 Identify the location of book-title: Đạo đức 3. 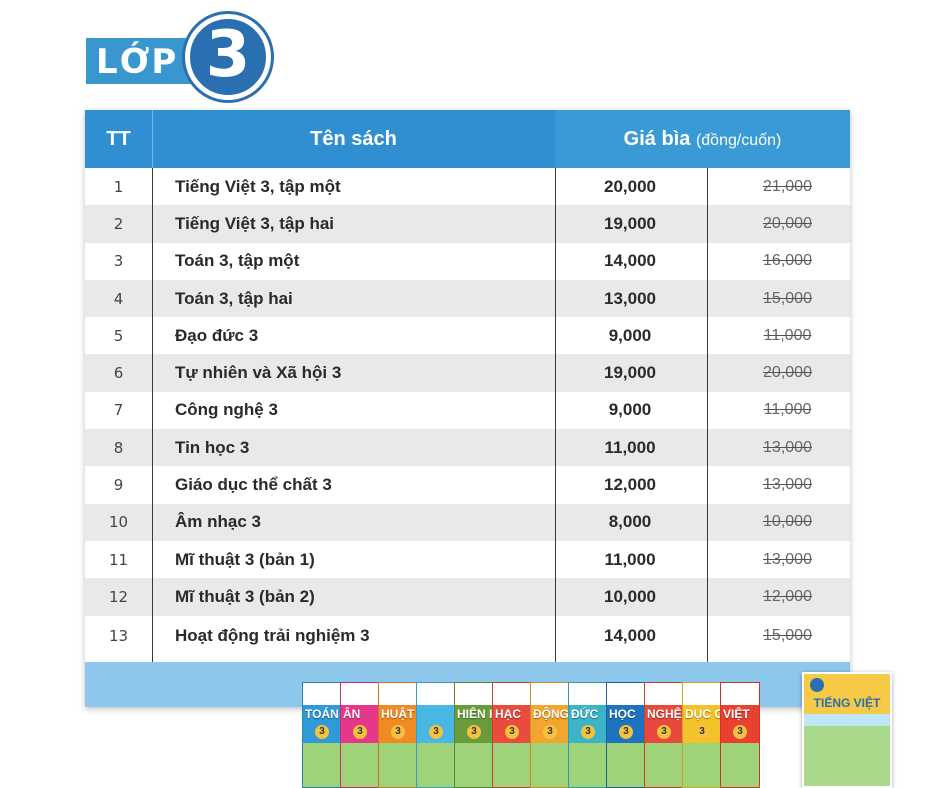
(217, 335).